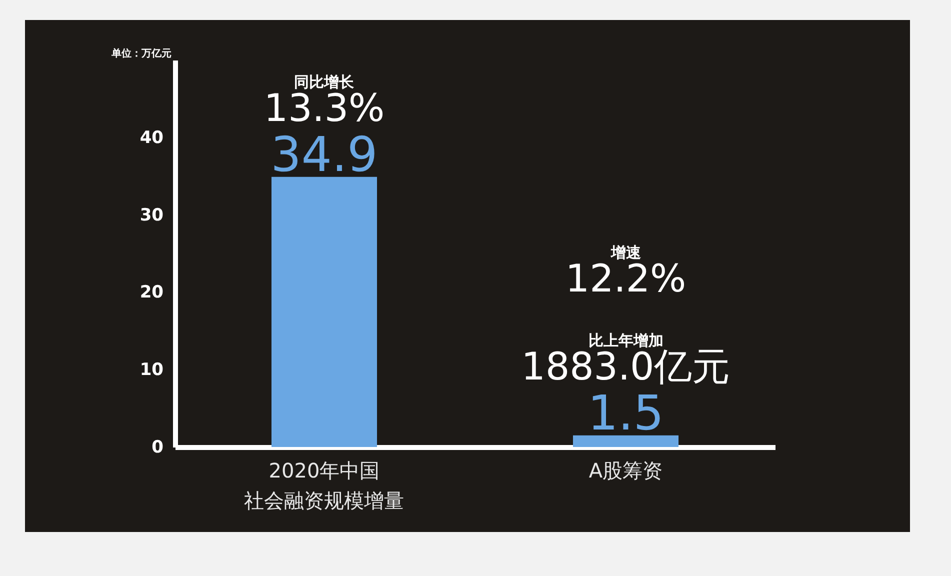  I want to click on y-tick-label: 10, so click(152, 370).